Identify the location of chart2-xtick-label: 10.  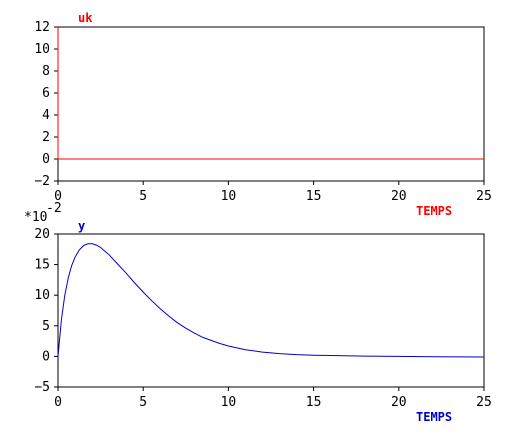
(229, 402).